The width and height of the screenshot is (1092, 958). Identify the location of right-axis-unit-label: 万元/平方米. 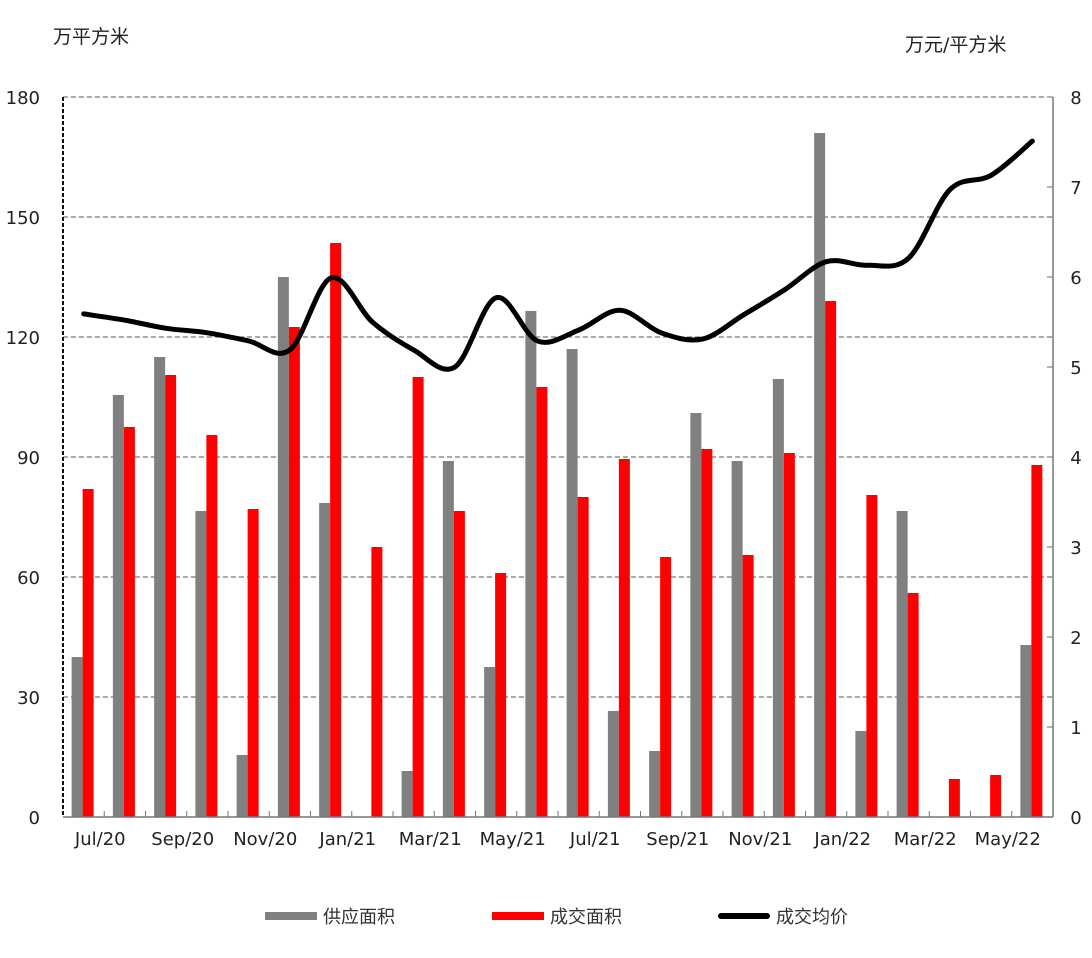
(956, 45).